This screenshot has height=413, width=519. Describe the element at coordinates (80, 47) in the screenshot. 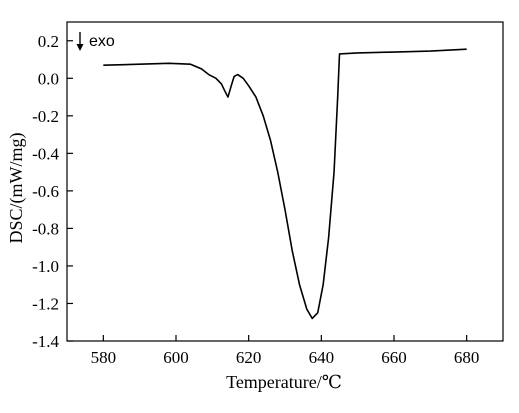

I see `exo-arrow-head` at that location.